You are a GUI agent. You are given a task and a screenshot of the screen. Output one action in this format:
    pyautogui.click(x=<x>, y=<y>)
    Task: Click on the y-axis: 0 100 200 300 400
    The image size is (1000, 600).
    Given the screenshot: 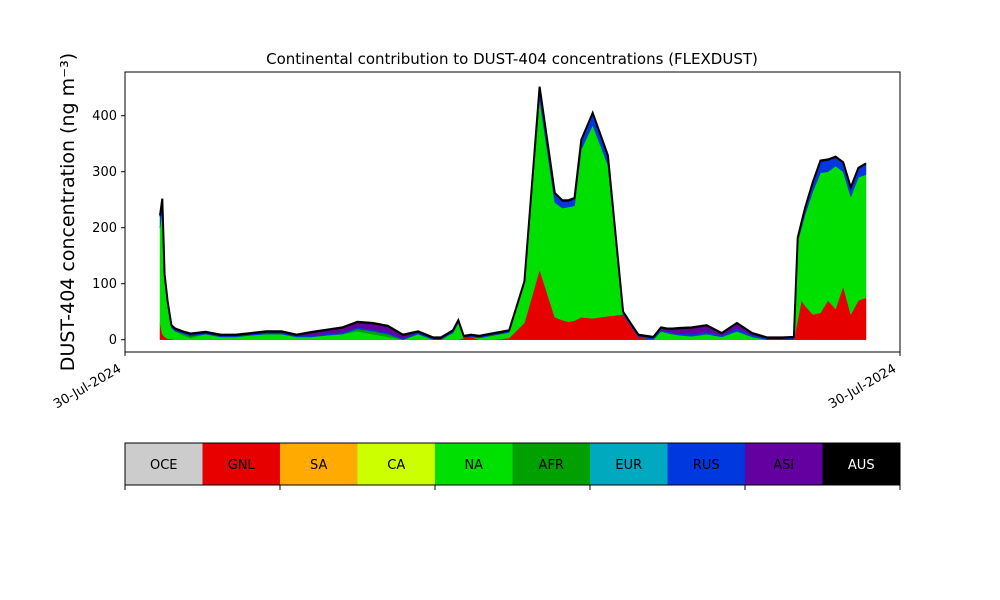 What is the action you would take?
    pyautogui.click(x=108, y=228)
    